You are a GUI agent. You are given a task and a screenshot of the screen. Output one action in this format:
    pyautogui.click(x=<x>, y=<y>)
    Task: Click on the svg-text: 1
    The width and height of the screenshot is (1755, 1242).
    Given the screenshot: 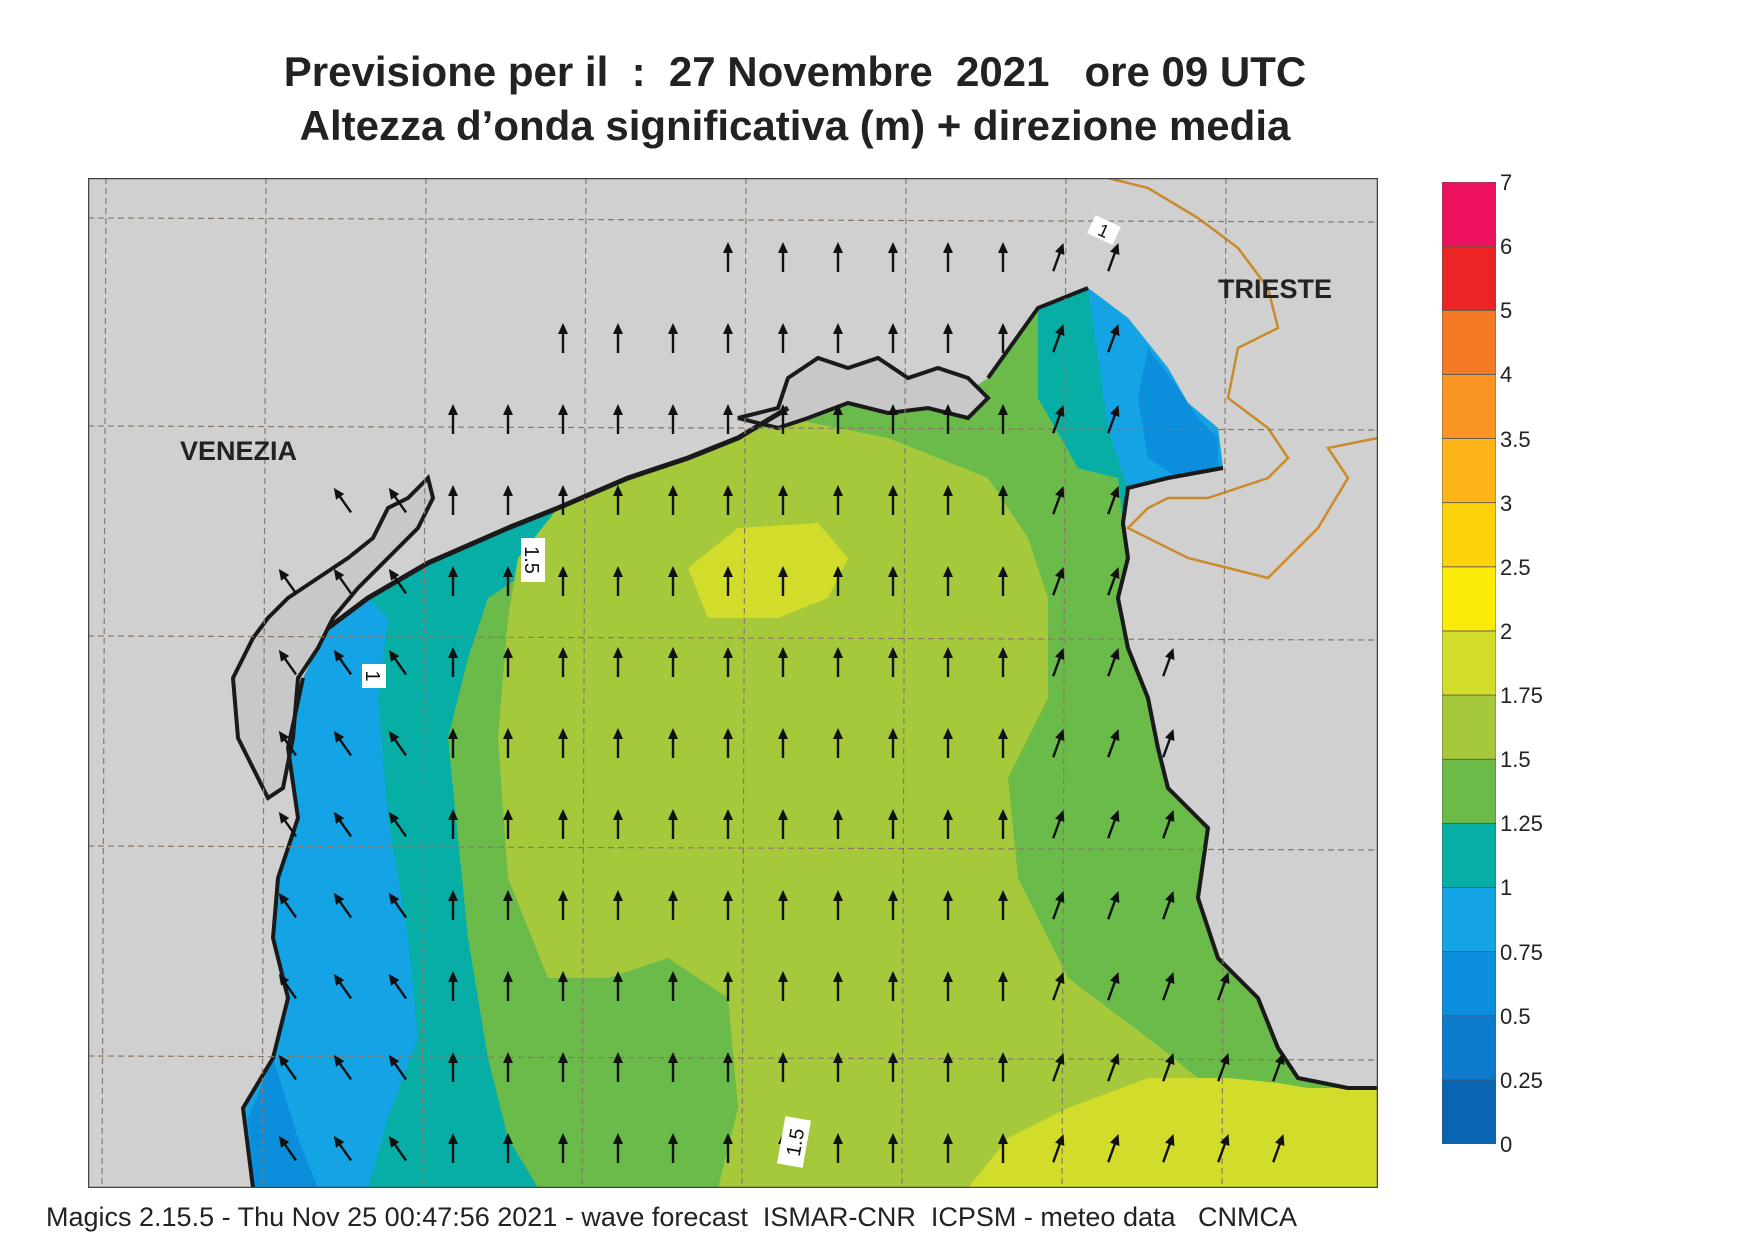 What is the action you would take?
    pyautogui.click(x=372, y=675)
    